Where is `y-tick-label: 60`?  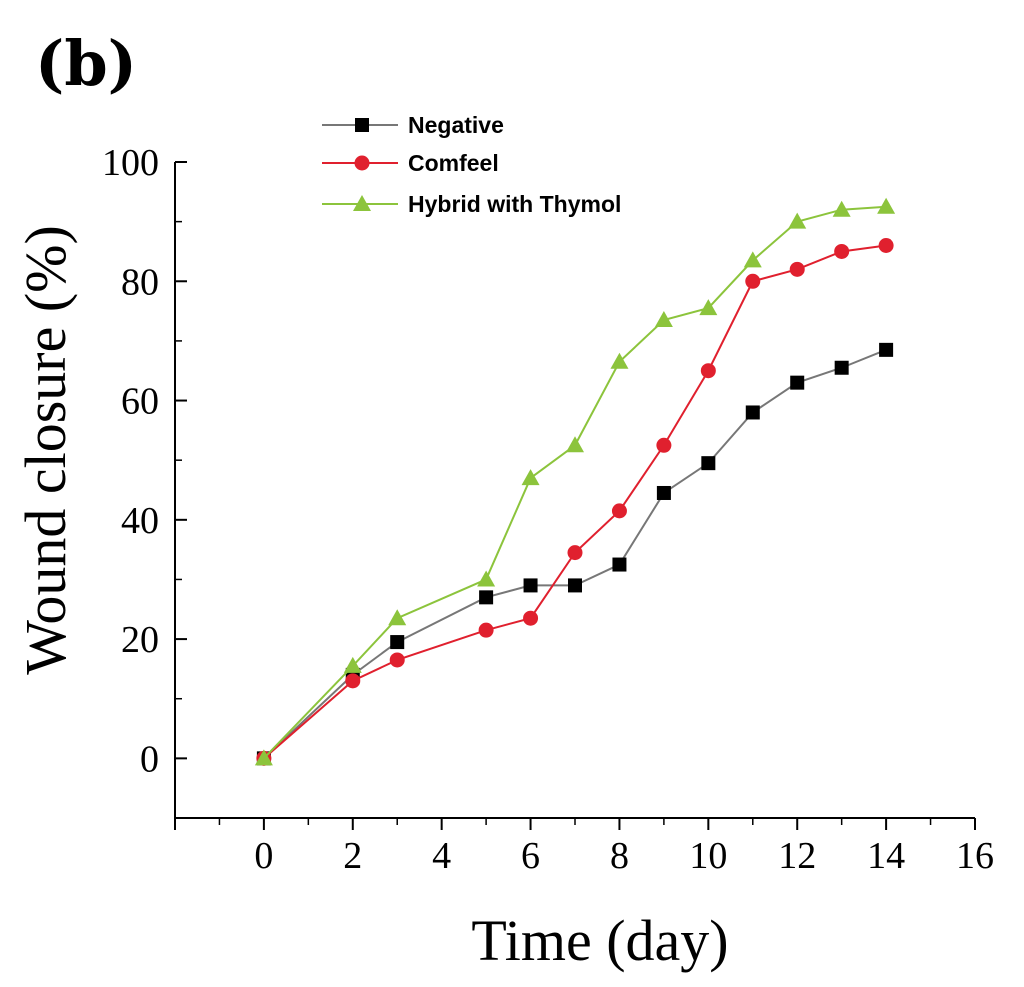 y-tick-label: 60 is located at coordinates (140, 402).